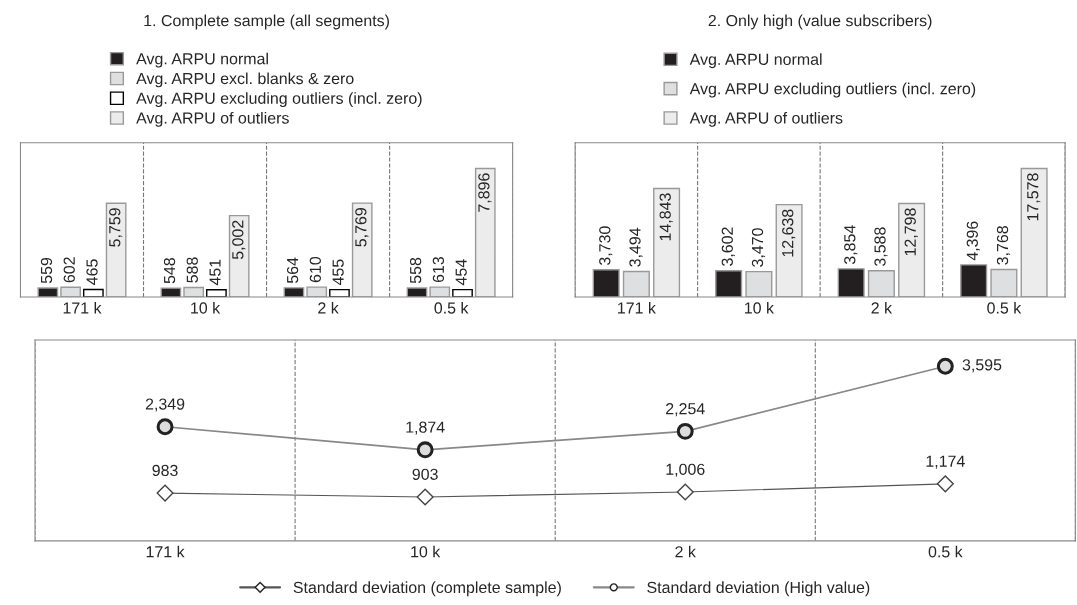  Describe the element at coordinates (685, 470) in the screenshot. I see `data-label: 1,006` at that location.